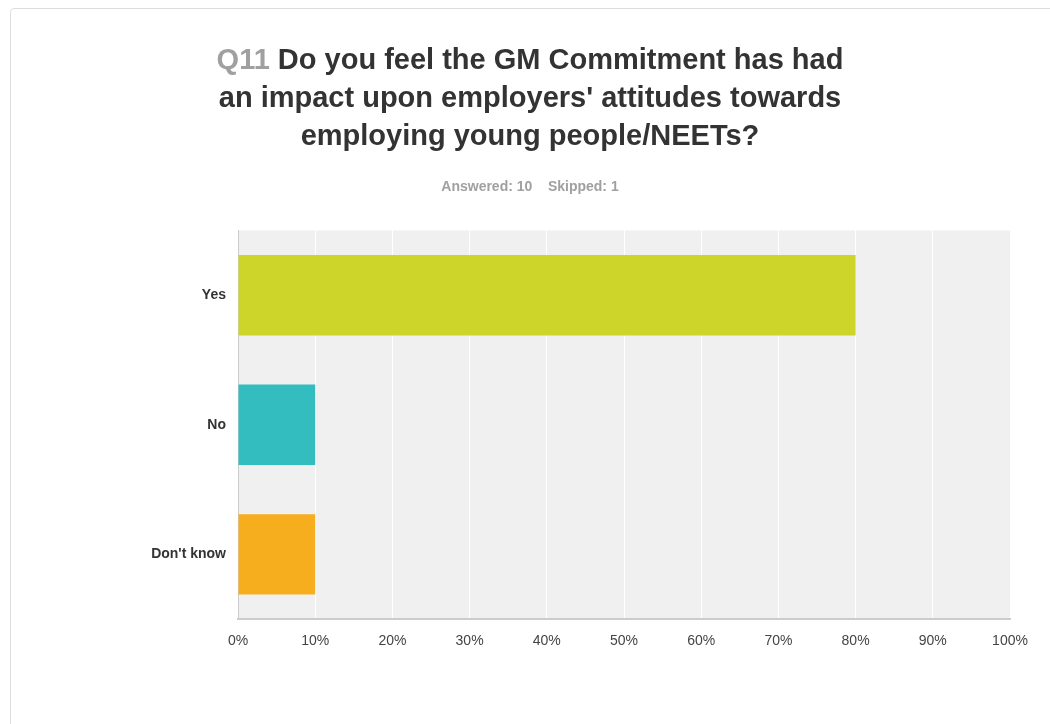 This screenshot has height=724, width=1050. What do you see at coordinates (530, 97) in the screenshot?
I see `chart-title: Q11 Do you feel the GM Commitment has had an impact upon employers' attitudes towards employing young people/NEETs?` at bounding box center [530, 97].